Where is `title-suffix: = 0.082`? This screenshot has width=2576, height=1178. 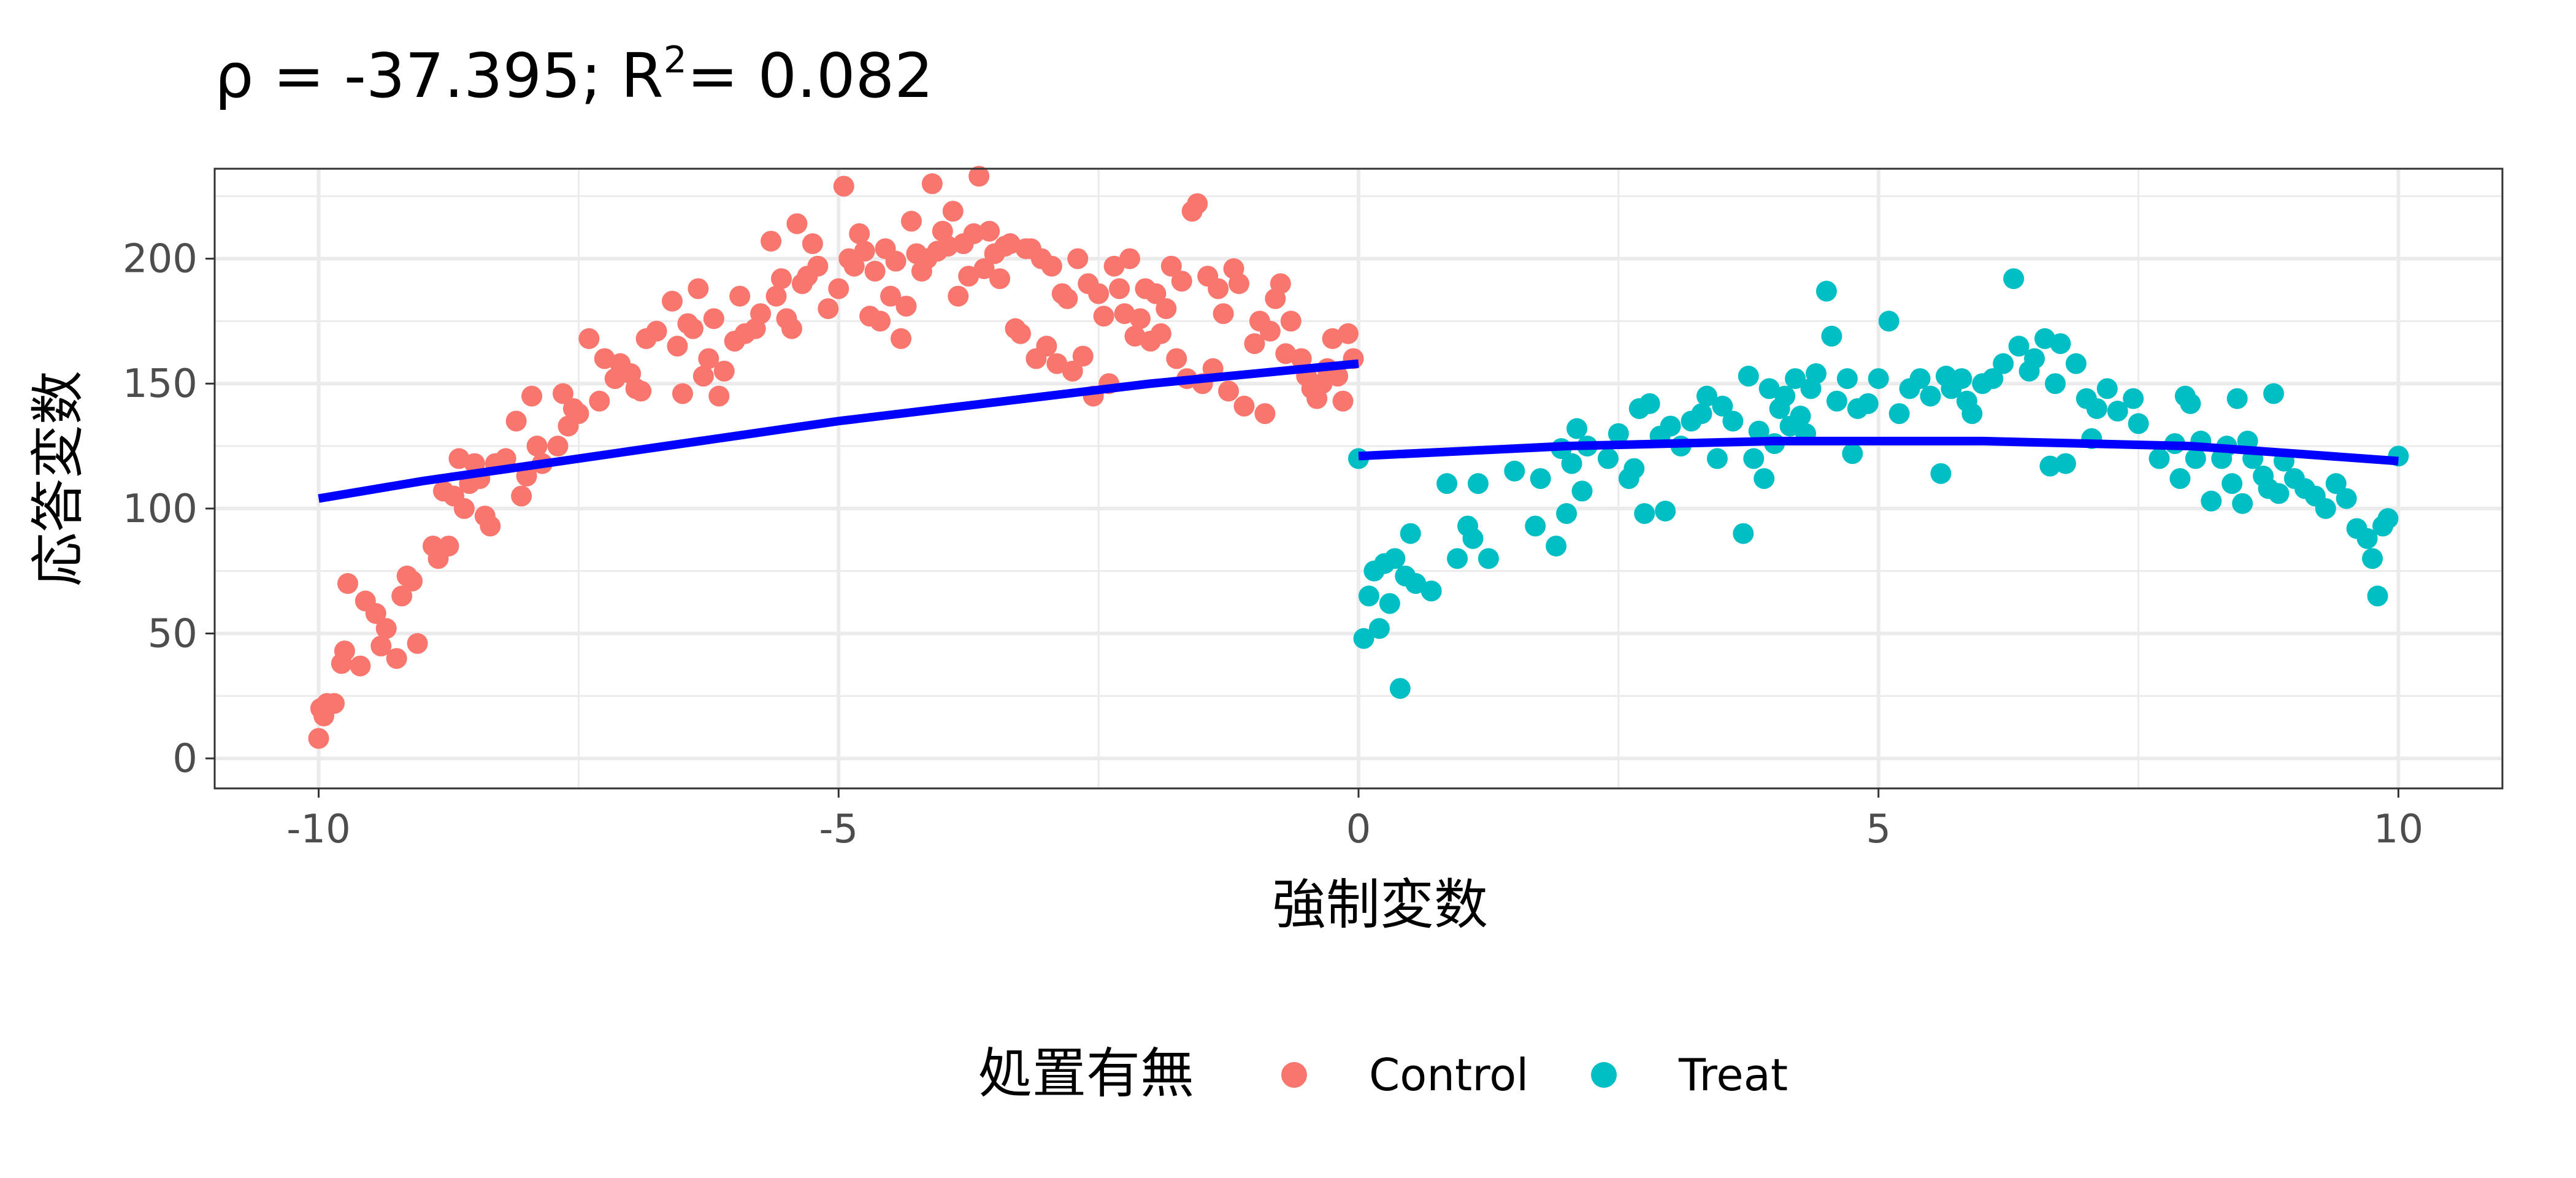 title-suffix: = 0.082 is located at coordinates (810, 76).